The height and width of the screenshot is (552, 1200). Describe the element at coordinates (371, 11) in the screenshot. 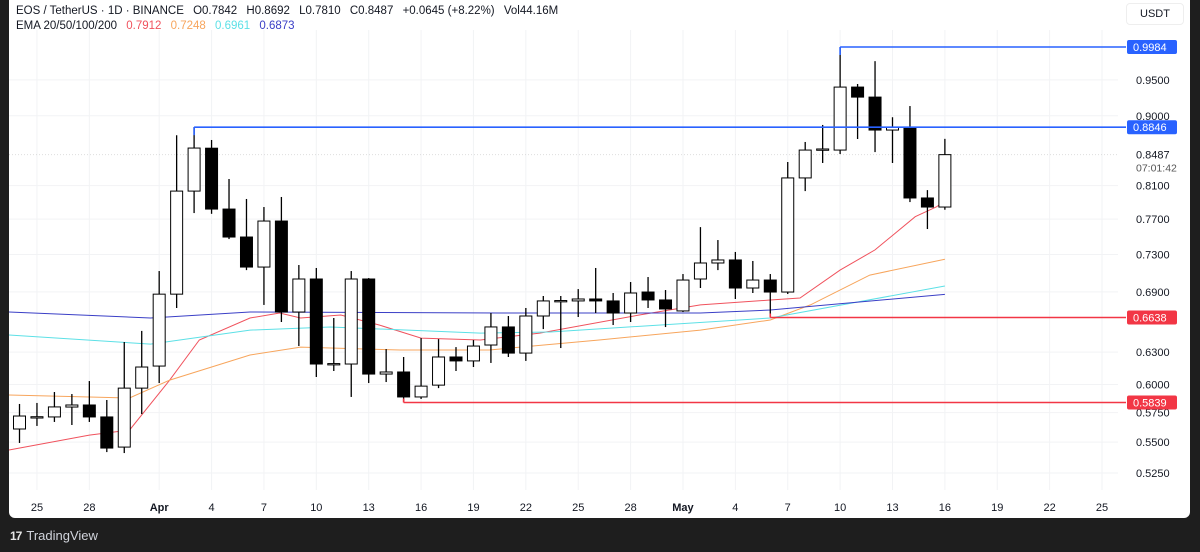

I see `ohlc-close: C0.8487` at that location.